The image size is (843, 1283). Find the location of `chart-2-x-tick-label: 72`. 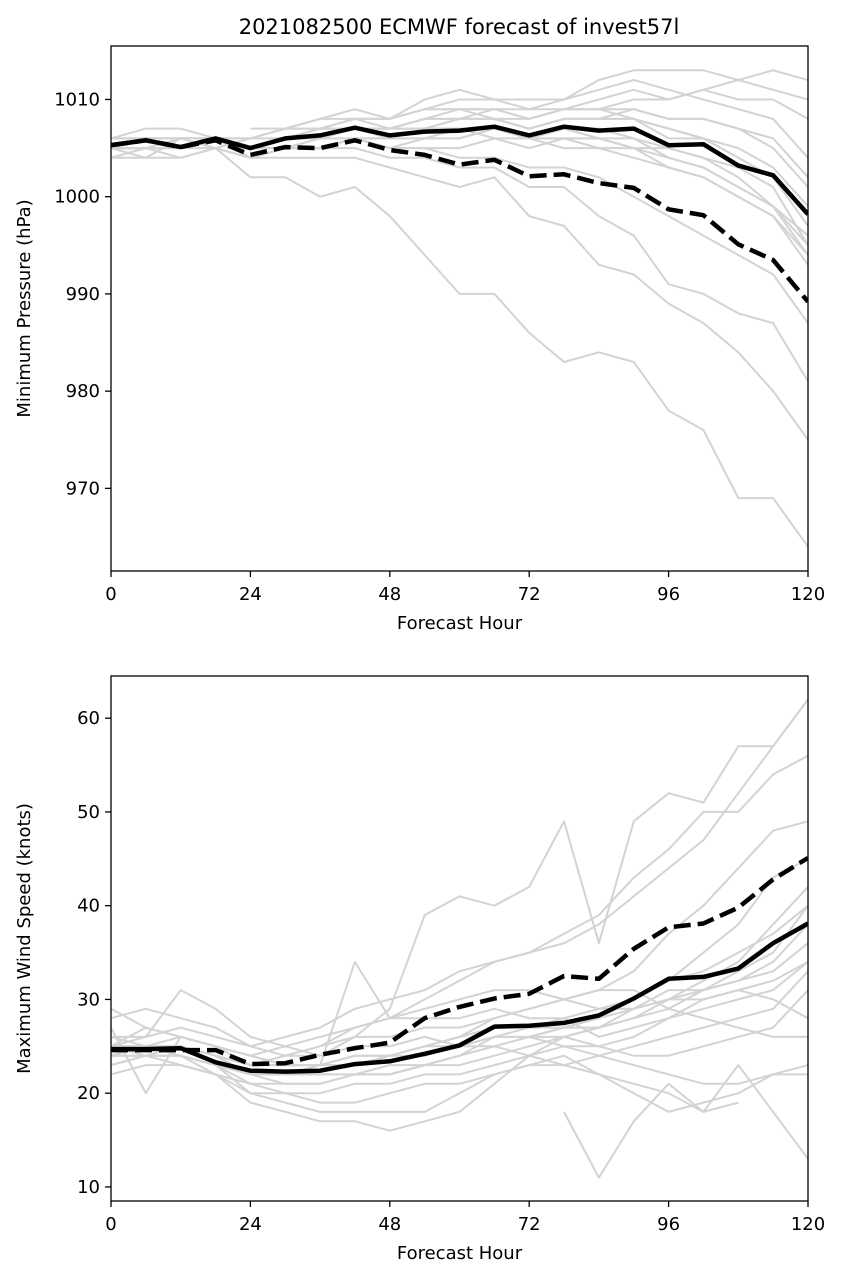

chart-2-x-tick-label: 72 is located at coordinates (529, 1224).